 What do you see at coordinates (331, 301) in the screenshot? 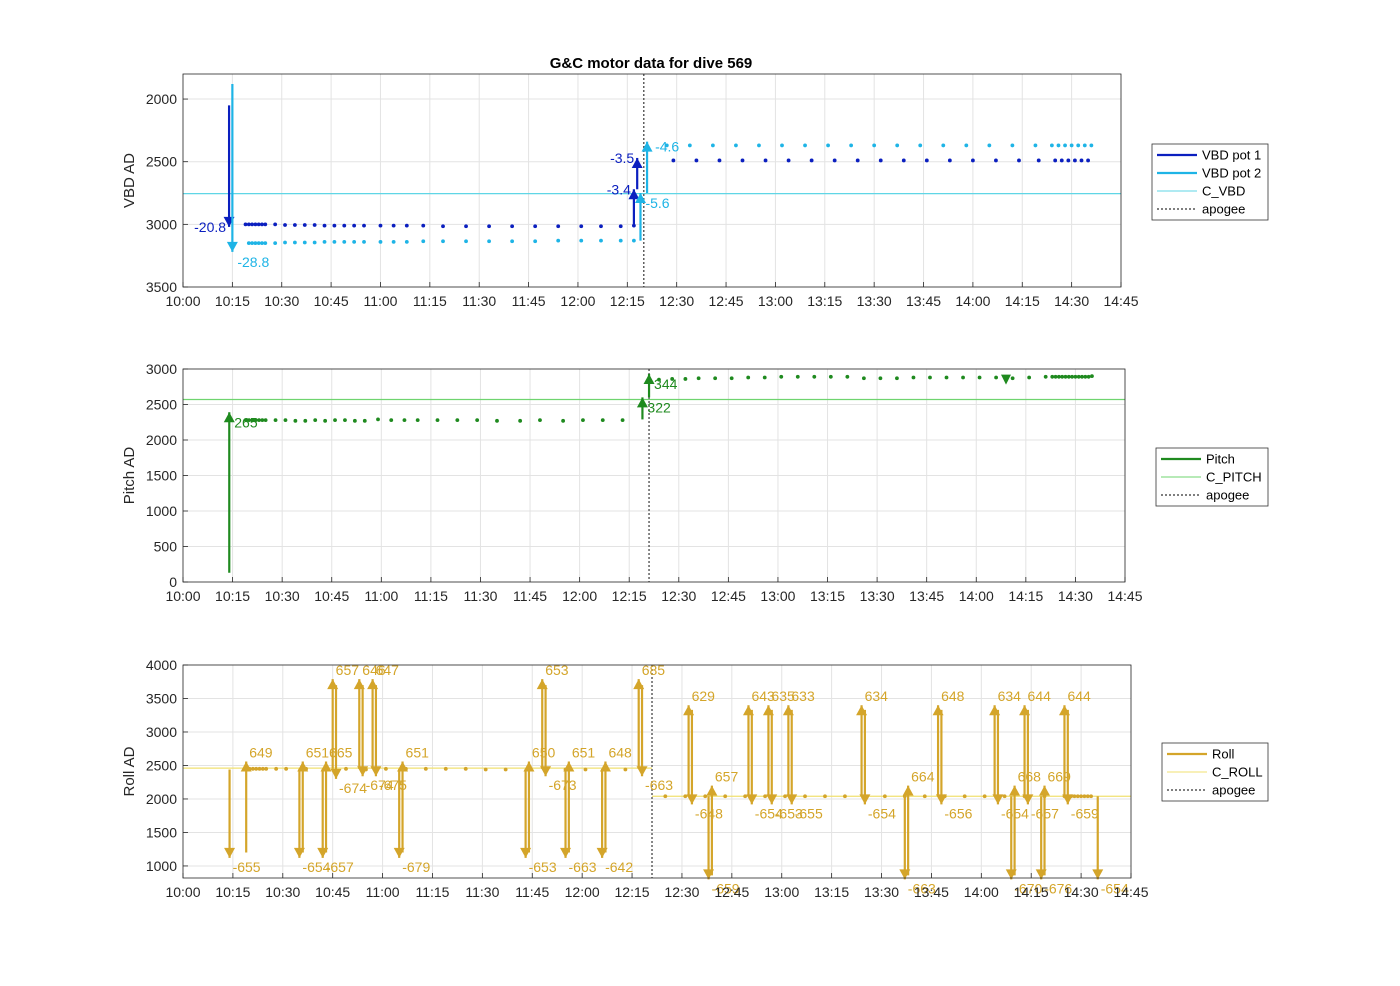
I see `vbd-xtick-label-3: 10:45` at bounding box center [331, 301].